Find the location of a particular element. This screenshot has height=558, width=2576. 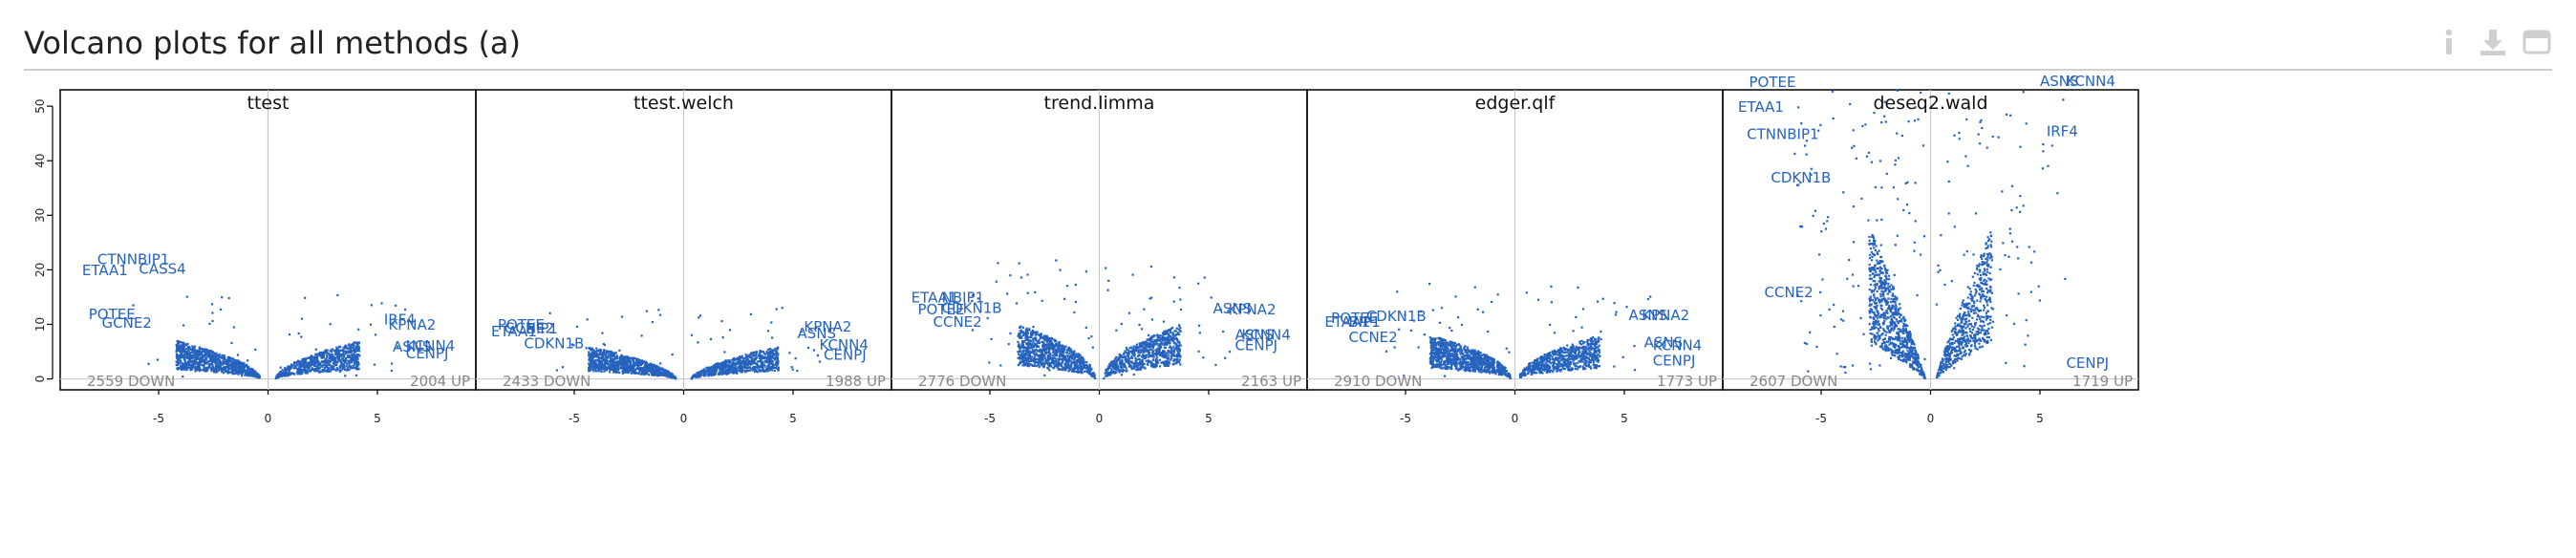

info-icon is located at coordinates (2449, 42).